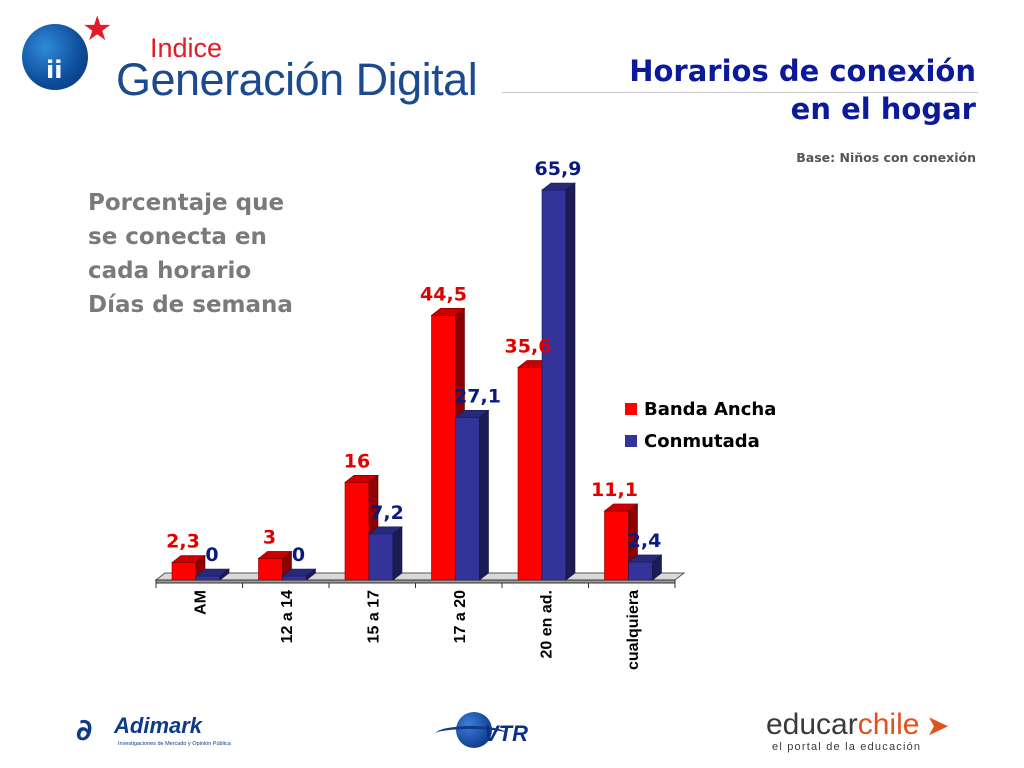 The height and width of the screenshot is (768, 1024). What do you see at coordinates (528, 346) in the screenshot?
I see `data-label-banda-ancha-4: 35,6` at bounding box center [528, 346].